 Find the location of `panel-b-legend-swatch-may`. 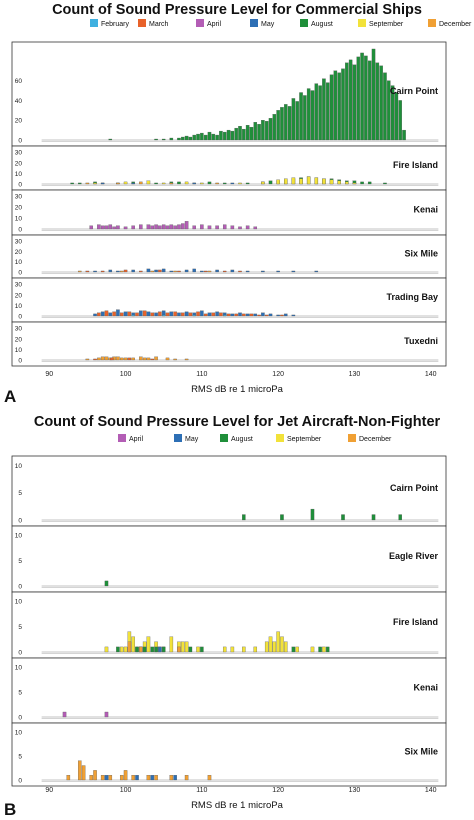

panel-b-legend-swatch-may is located at coordinates (178, 438).